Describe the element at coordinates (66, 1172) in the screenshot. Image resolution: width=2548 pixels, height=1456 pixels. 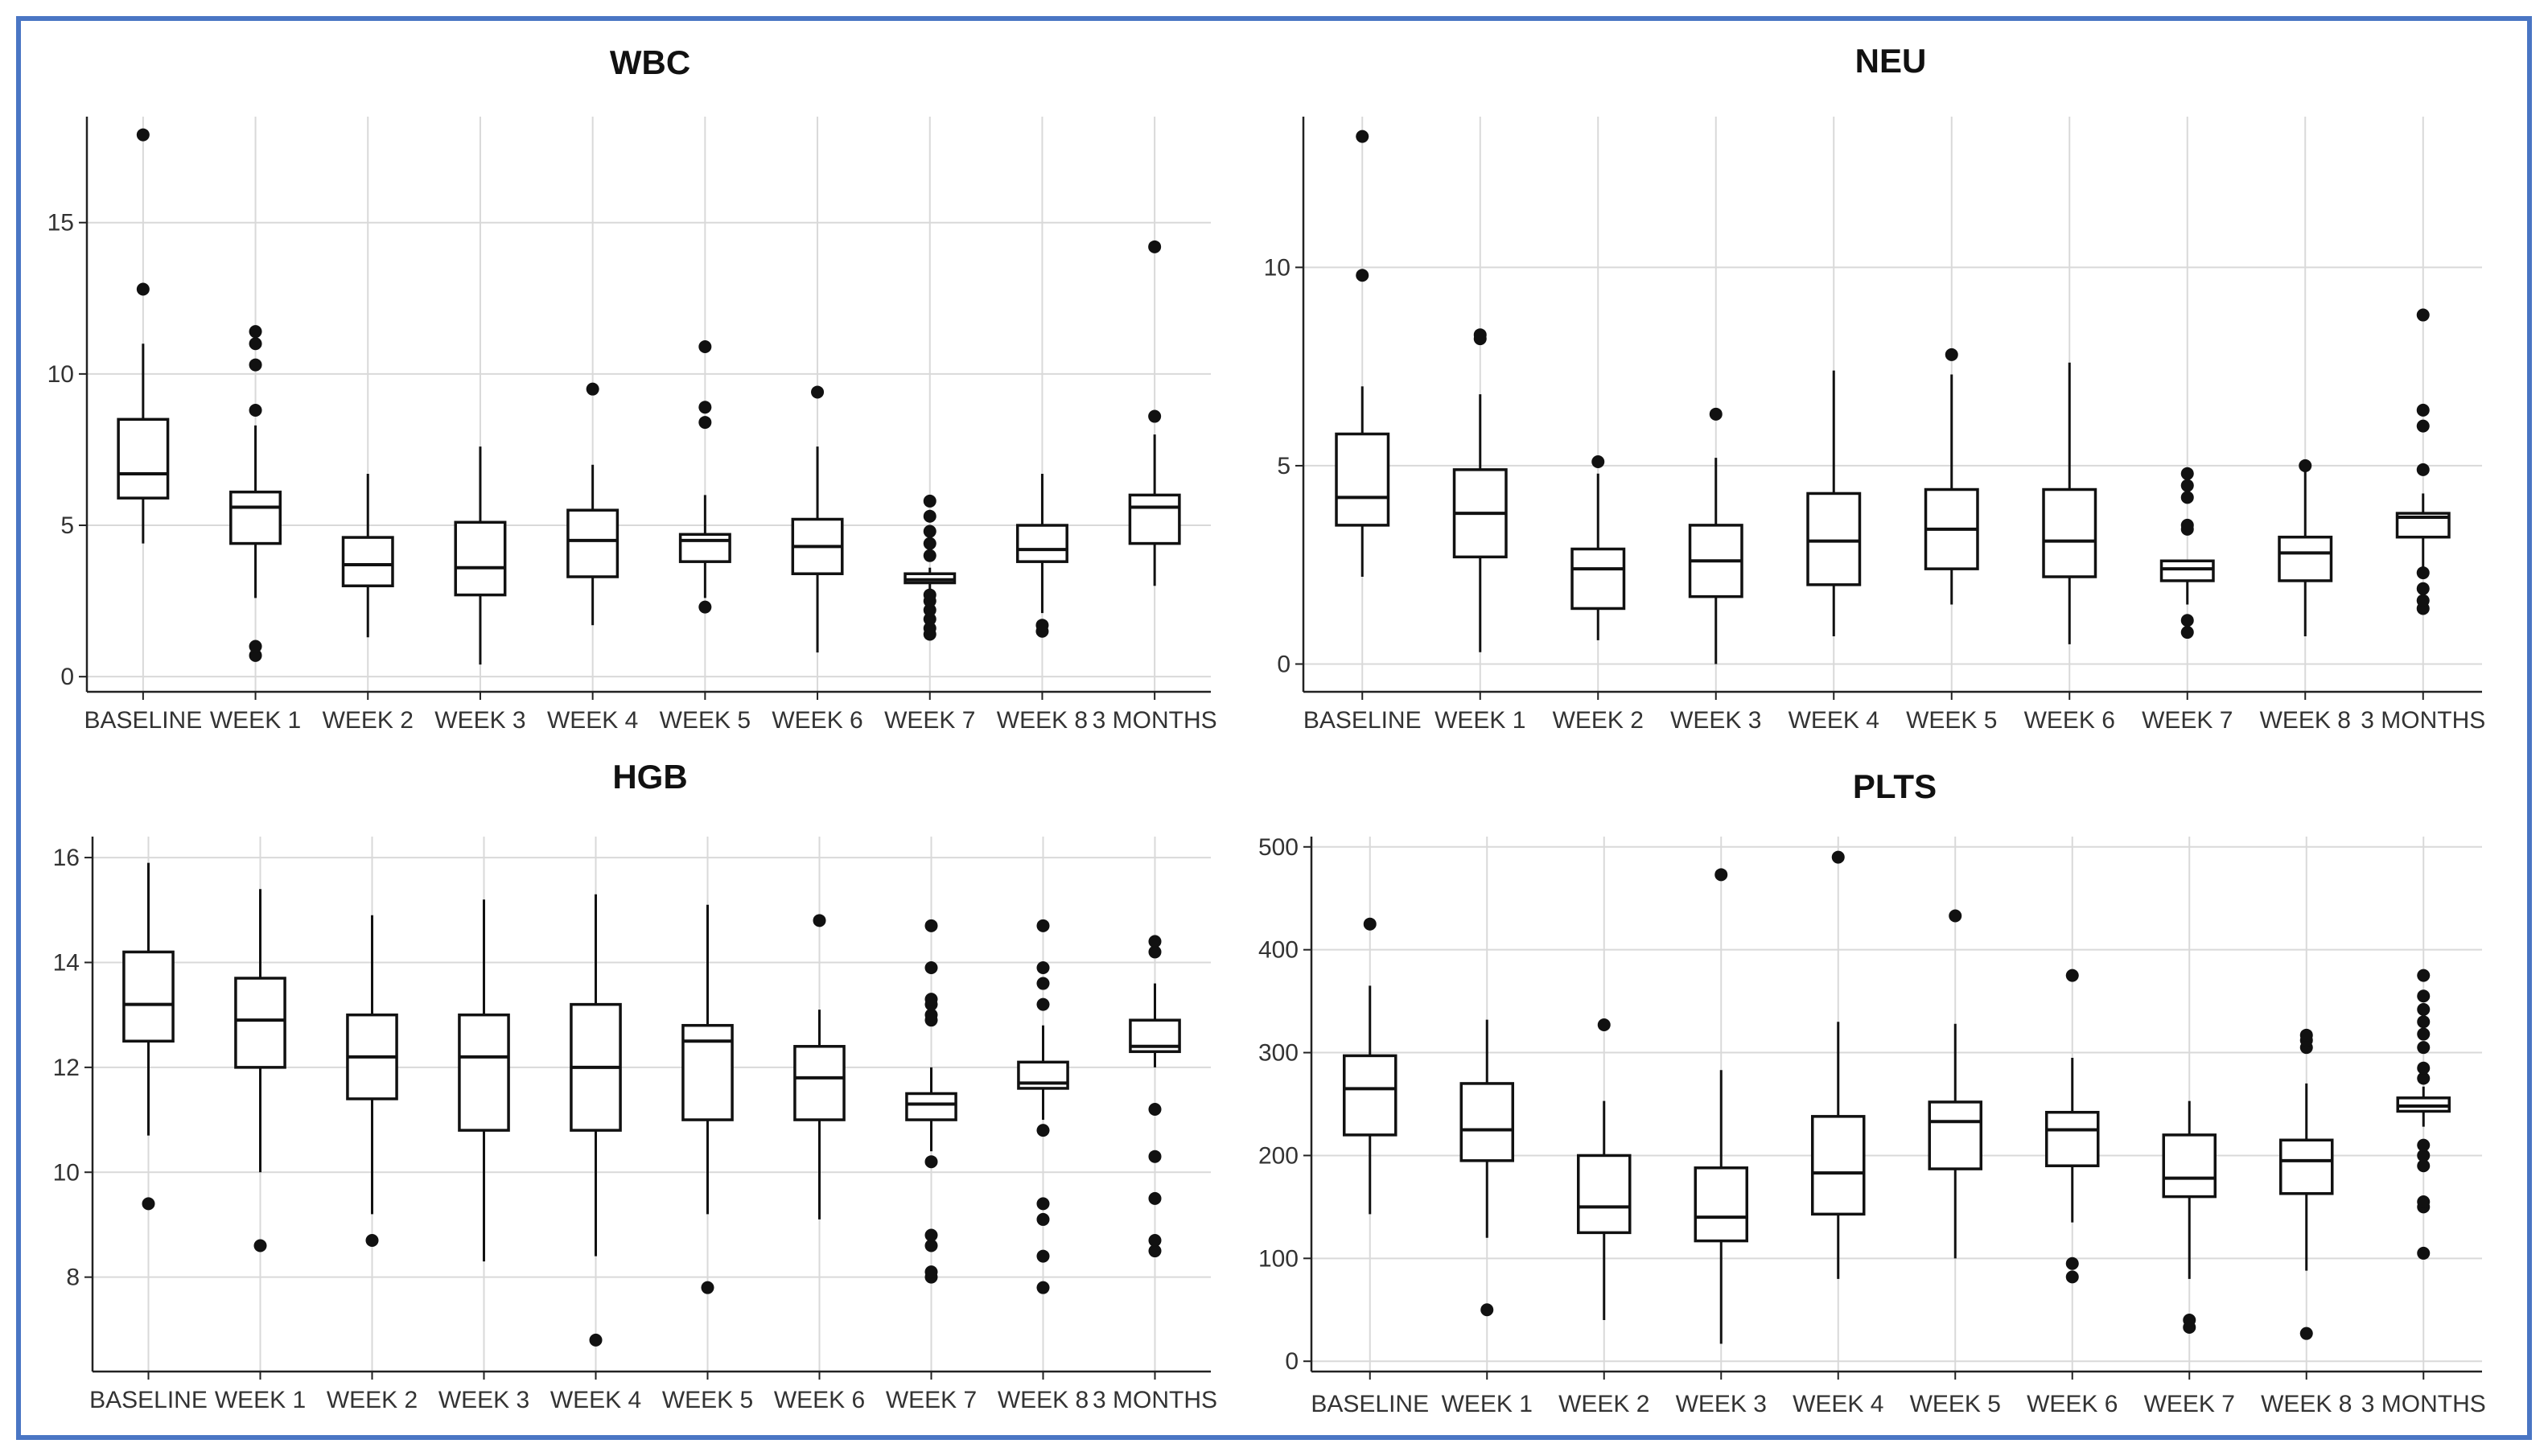
I see `hgb-y-tick-label: 10` at that location.